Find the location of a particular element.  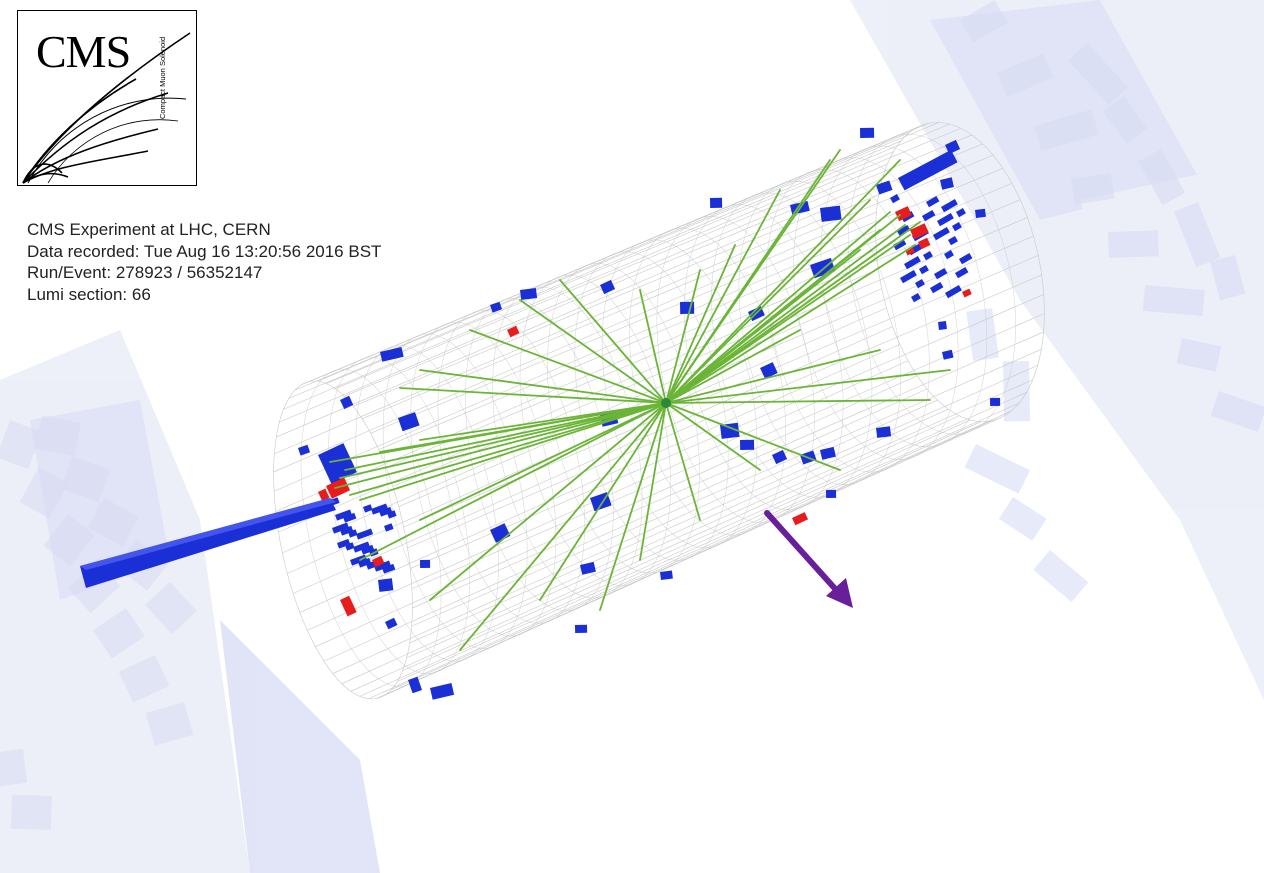

run-event-label: Run/Event: 278923 / 56352147 is located at coordinates (145, 272).